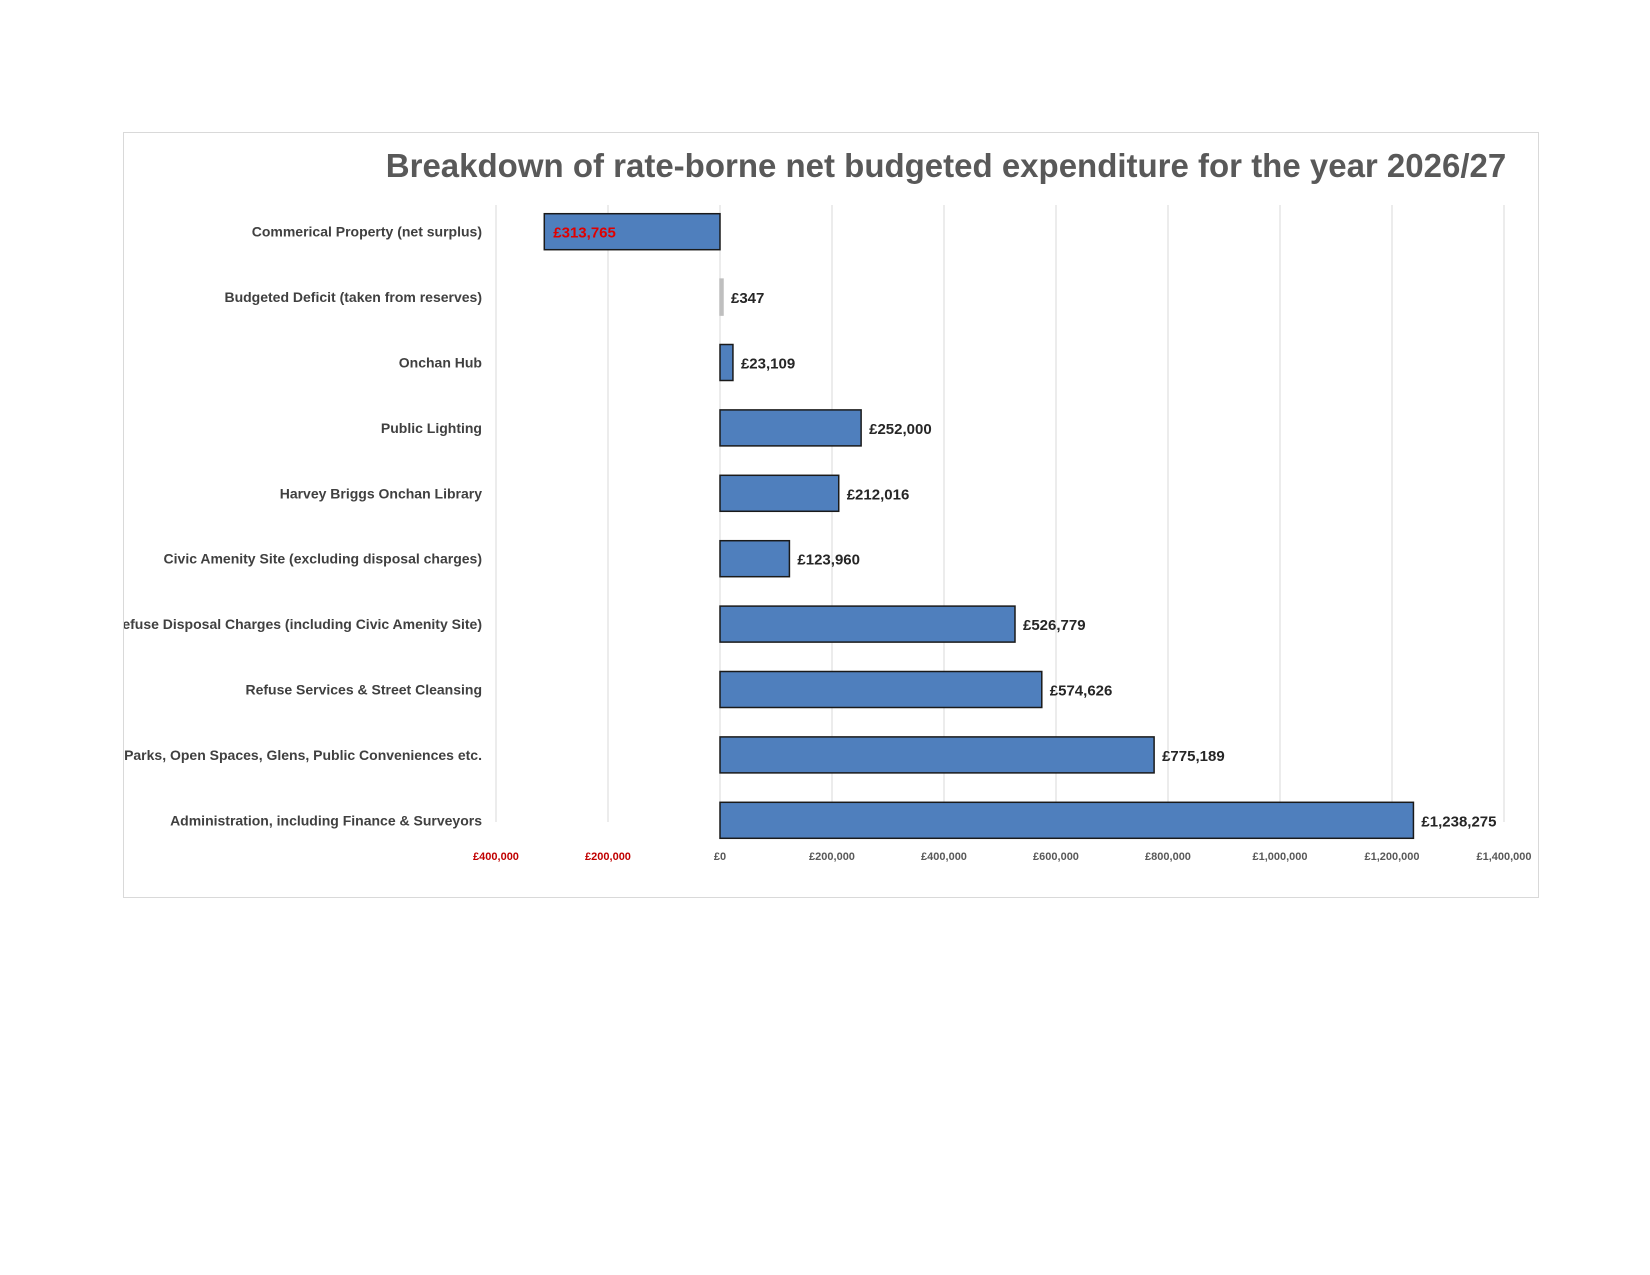 This screenshot has height=1275, width=1650. Describe the element at coordinates (1081, 691) in the screenshot. I see `data-label: £574,626` at that location.